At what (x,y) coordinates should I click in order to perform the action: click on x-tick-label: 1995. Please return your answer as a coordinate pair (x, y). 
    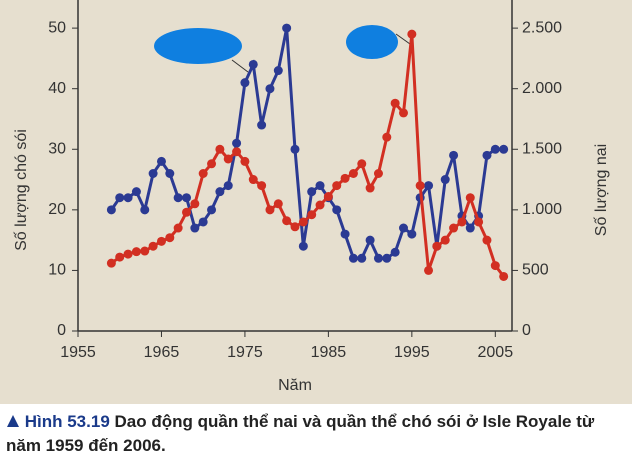
    Looking at the image, I should click on (412, 352).